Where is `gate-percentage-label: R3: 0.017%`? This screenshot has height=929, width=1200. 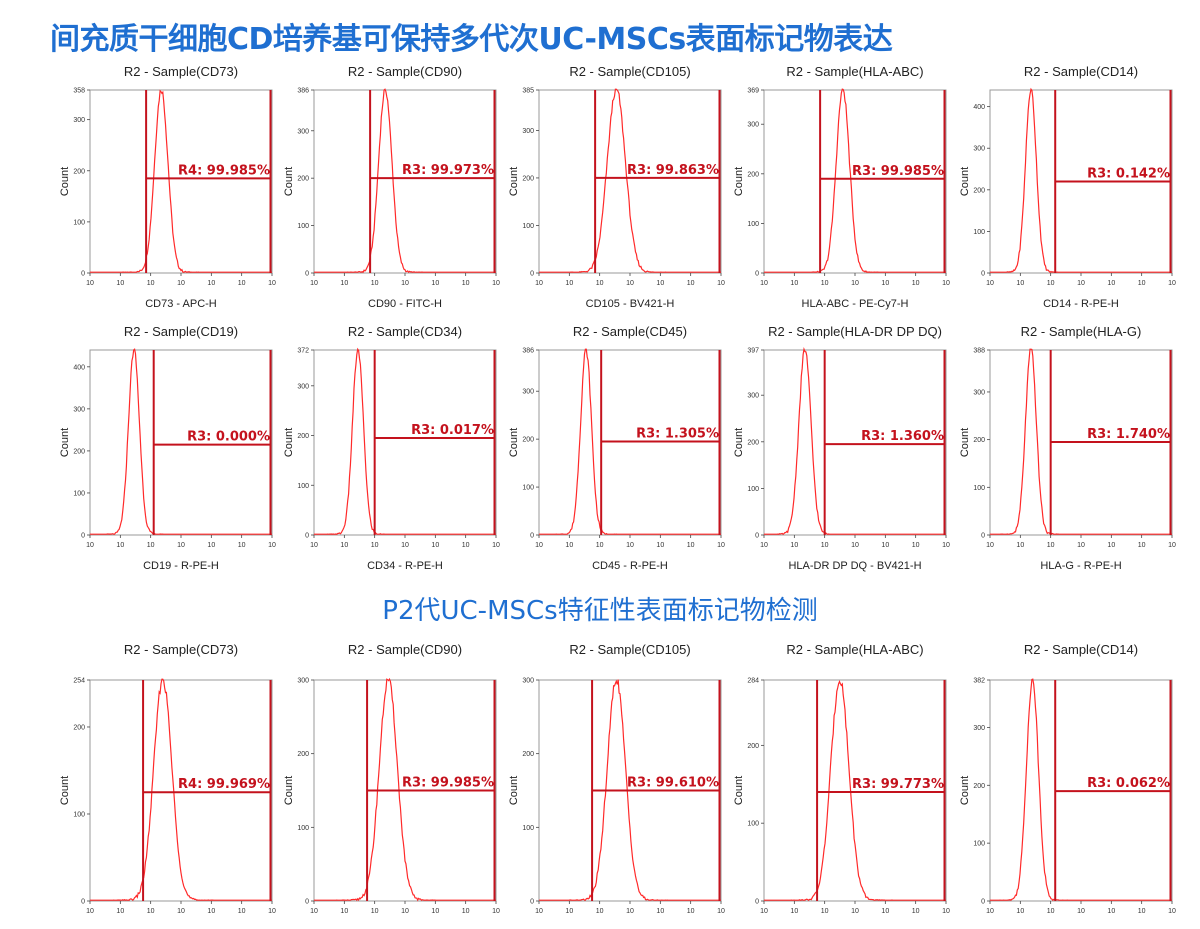 gate-percentage-label: R3: 0.017% is located at coordinates (452, 430).